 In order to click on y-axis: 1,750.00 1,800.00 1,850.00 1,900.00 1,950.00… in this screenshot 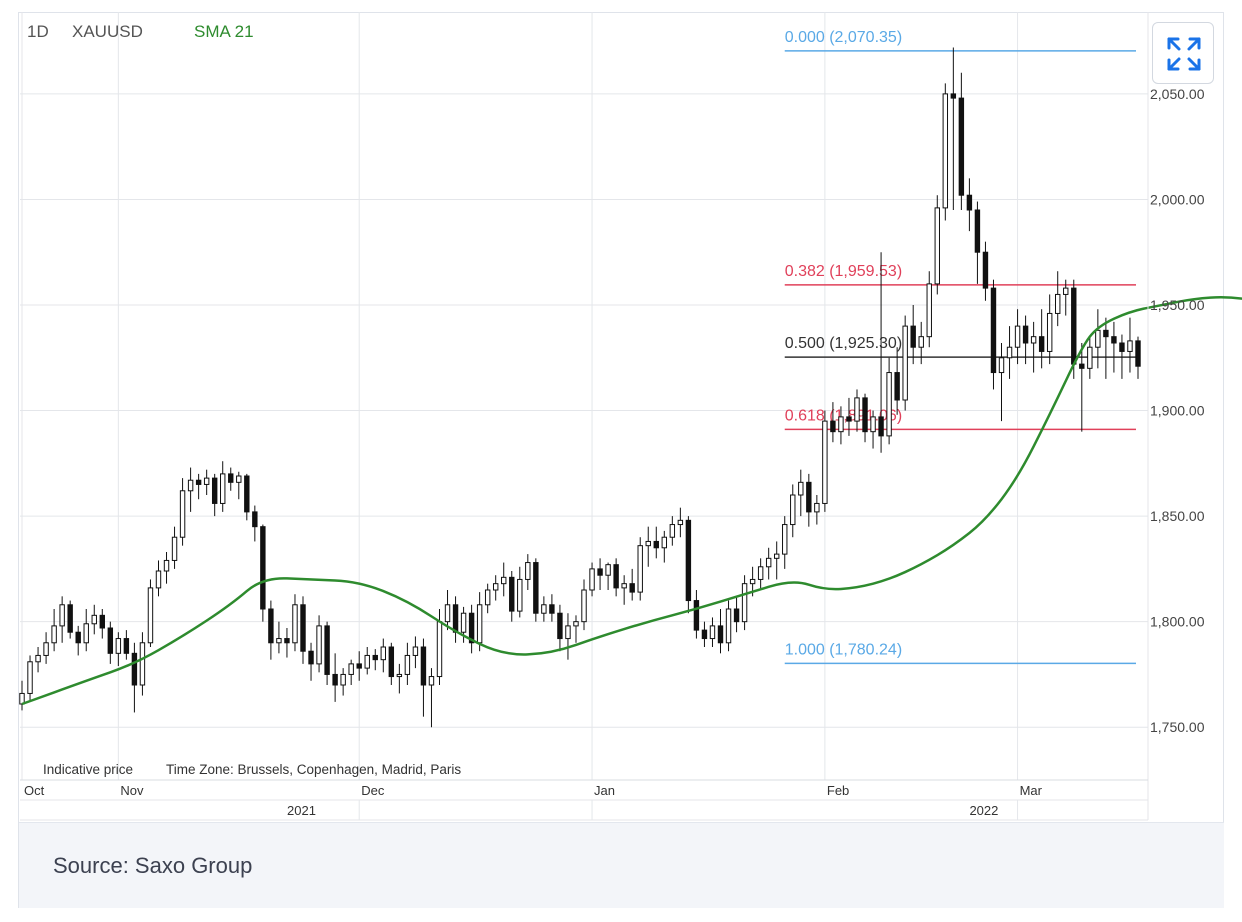, I will do `click(1176, 416)`.